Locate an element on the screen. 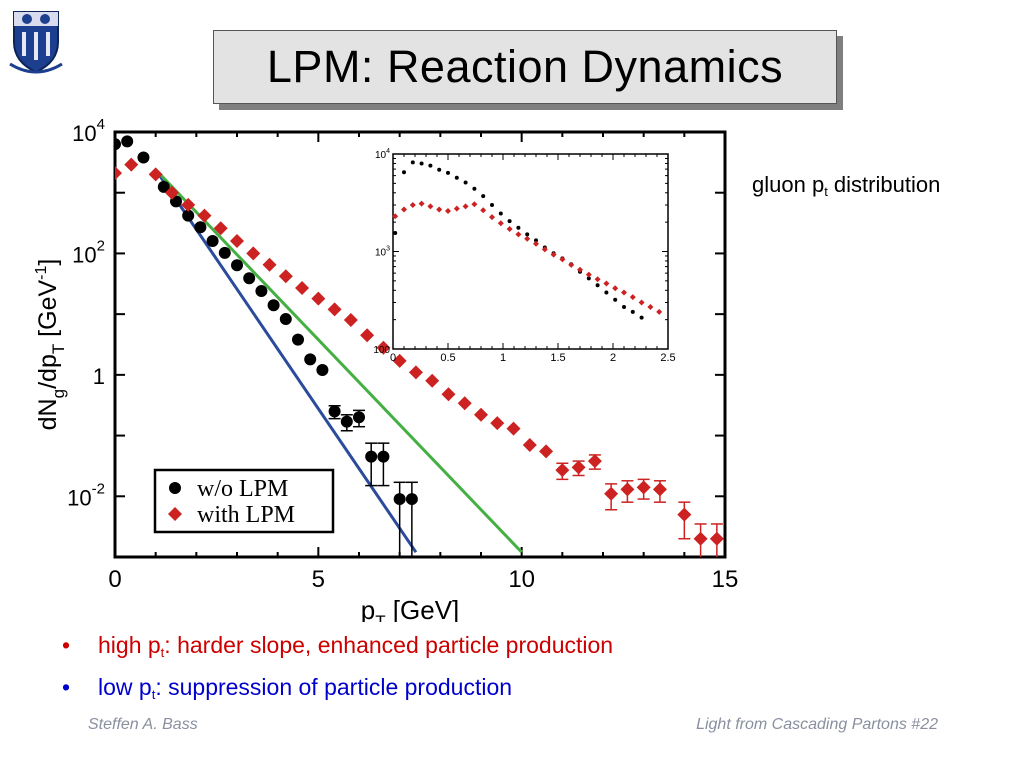 The image size is (1024, 768). x-tick-label: 0 is located at coordinates (114, 579).